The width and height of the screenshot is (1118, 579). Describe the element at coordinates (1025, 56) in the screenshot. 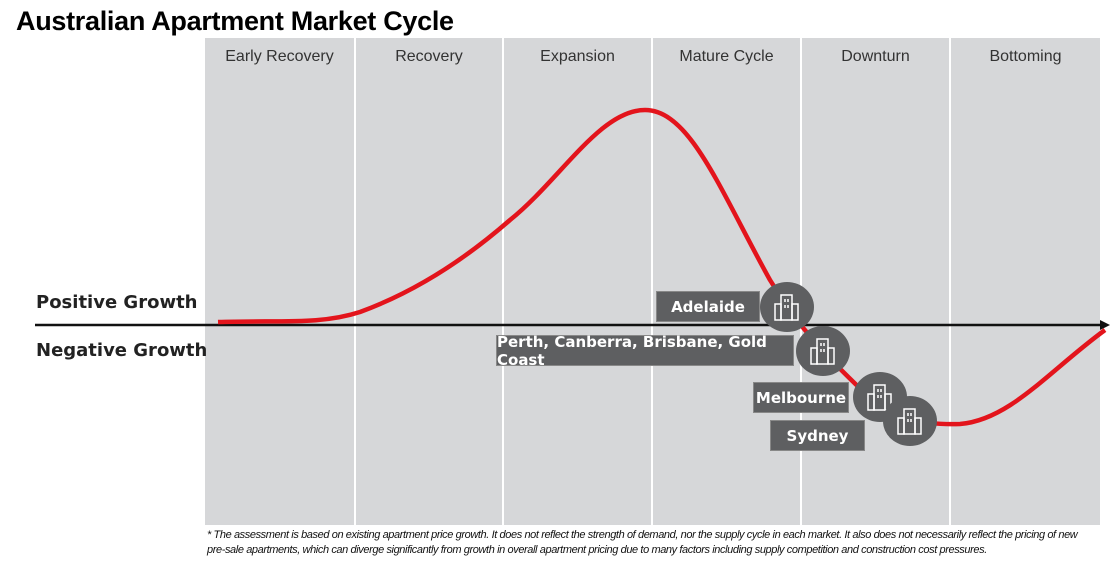

I see `phase-label: Bottoming` at that location.